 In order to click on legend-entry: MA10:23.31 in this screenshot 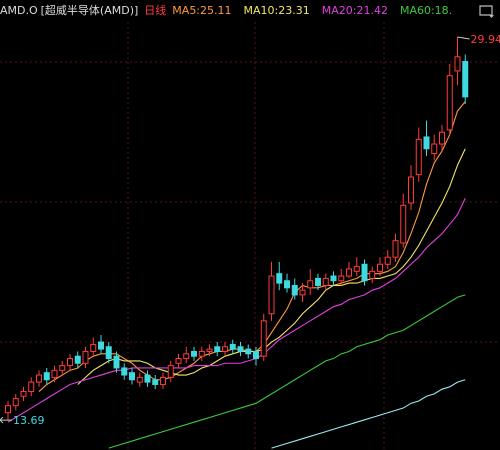, I will do `click(276, 10)`.